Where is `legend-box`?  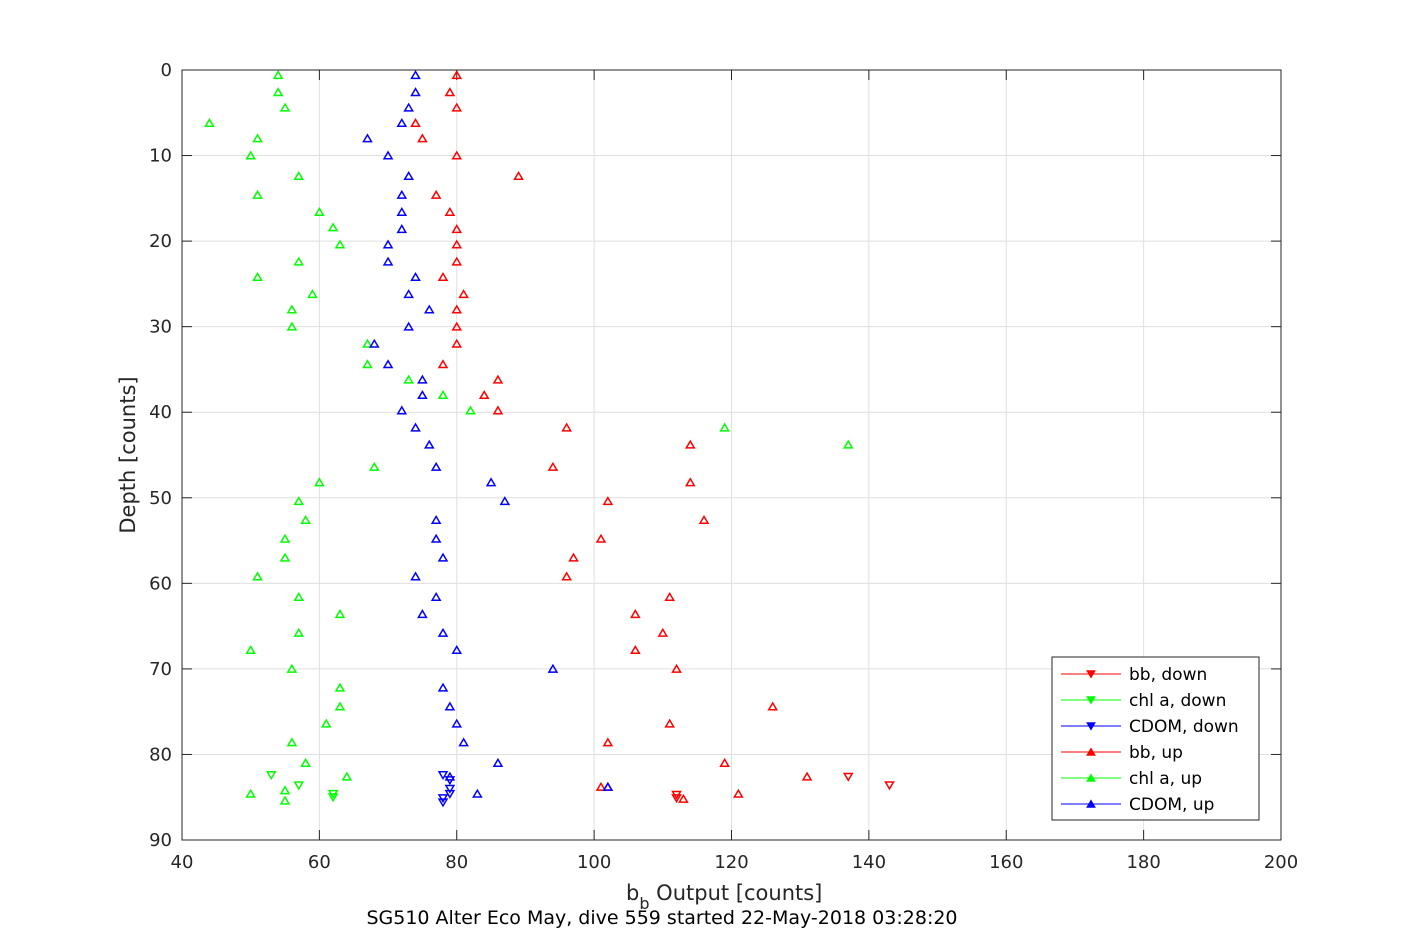
legend-box is located at coordinates (1155, 738).